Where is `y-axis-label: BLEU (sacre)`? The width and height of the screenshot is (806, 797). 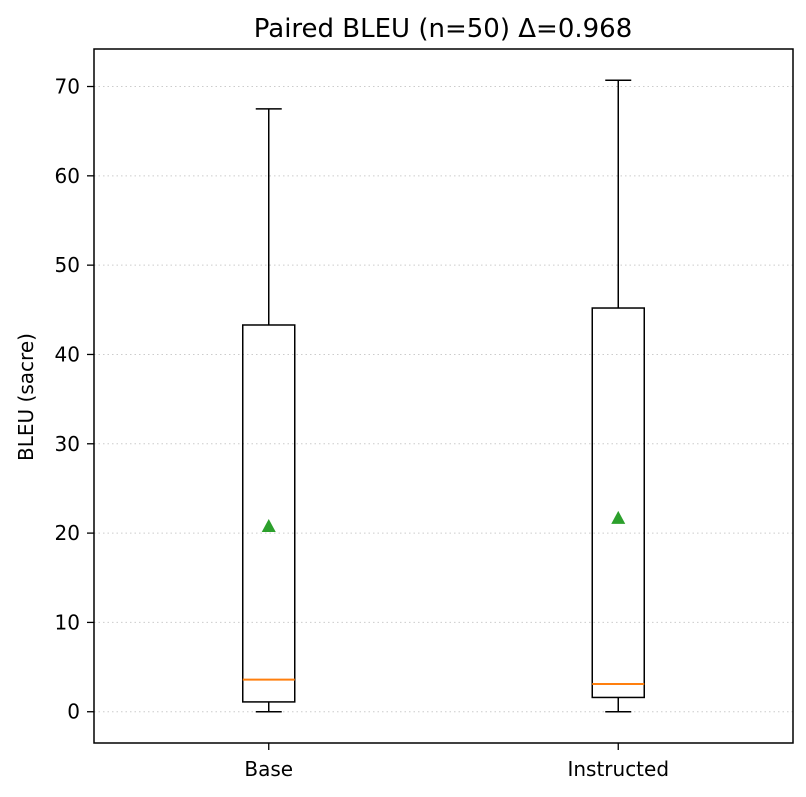 y-axis-label: BLEU (sacre) is located at coordinates (26, 397).